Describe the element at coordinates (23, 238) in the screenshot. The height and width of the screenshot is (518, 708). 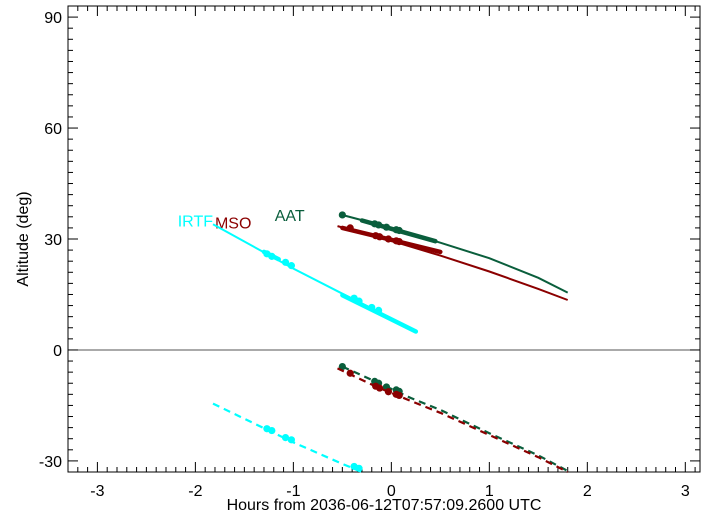
I see `y-axis-label: Altitude (deg)` at that location.